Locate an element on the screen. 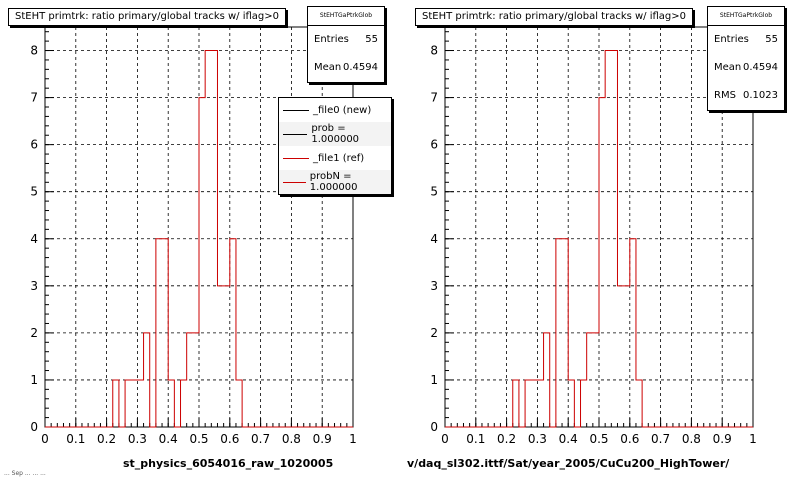  legend-label-file0: _file0 (new) is located at coordinates (342, 110).